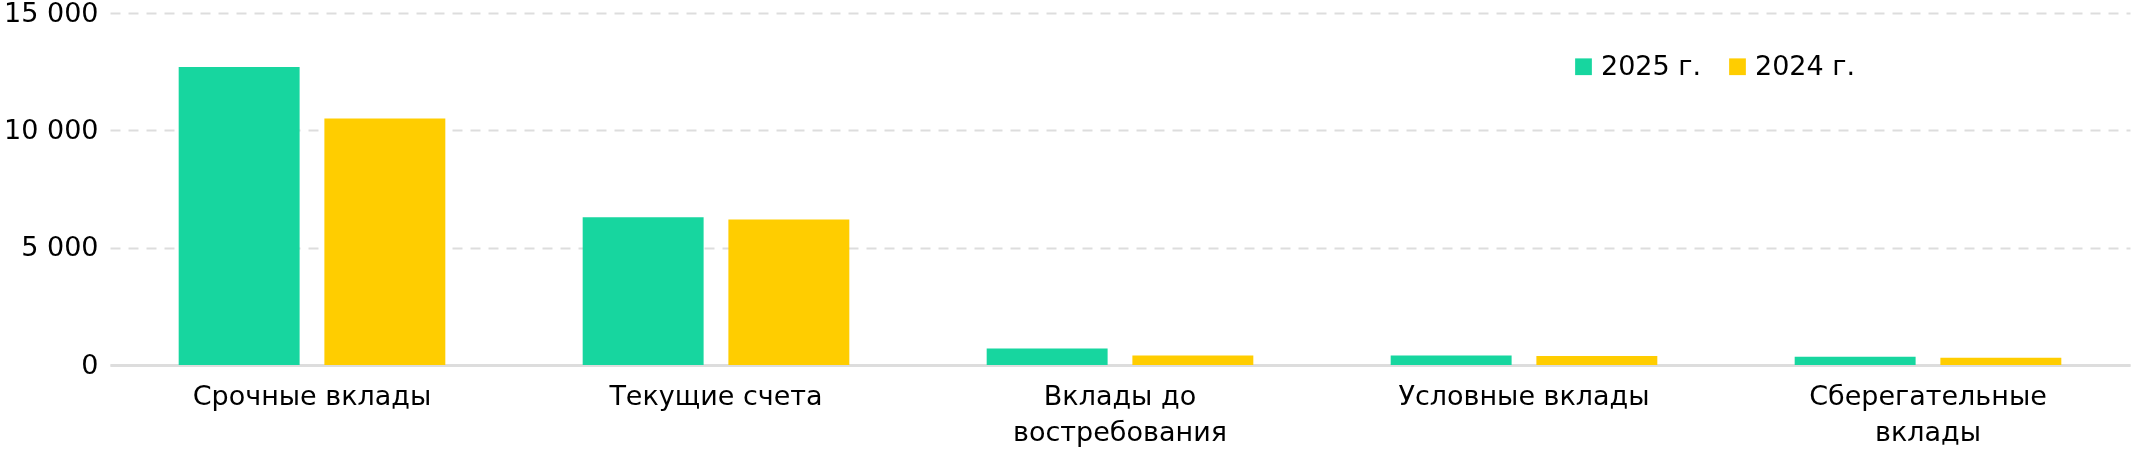  What do you see at coordinates (1524, 395) in the screenshot?
I see `x-tick-label: Условные вклады` at bounding box center [1524, 395].